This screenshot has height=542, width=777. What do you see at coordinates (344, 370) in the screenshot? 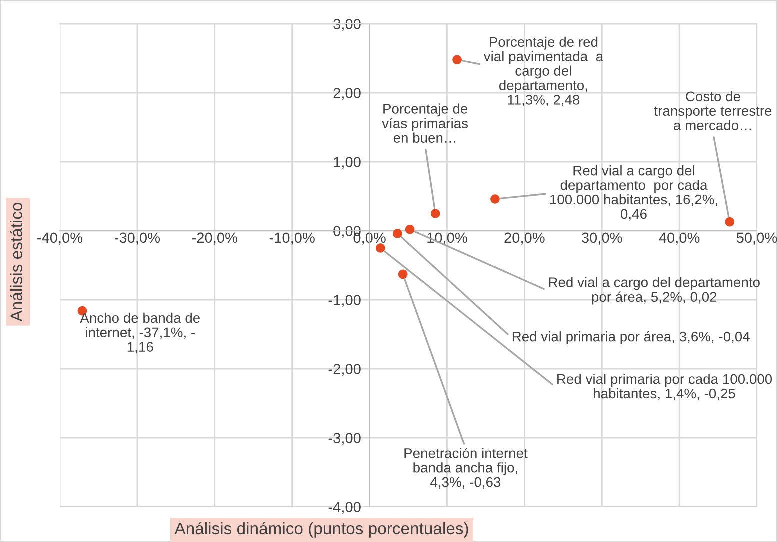
I see `y-tick-label: -2,00` at bounding box center [344, 370].